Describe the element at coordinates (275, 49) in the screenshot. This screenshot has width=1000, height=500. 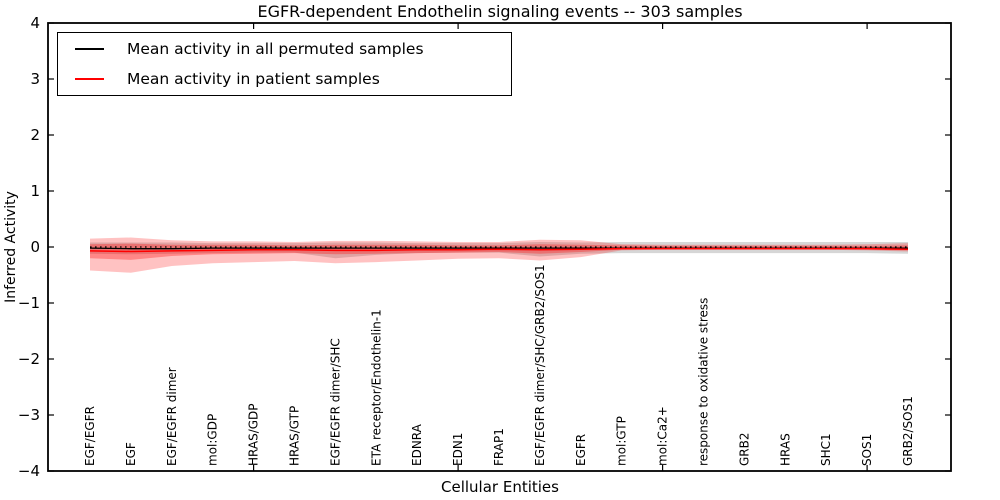
I see `legend-label: Mean activity in all permuted samples` at that location.